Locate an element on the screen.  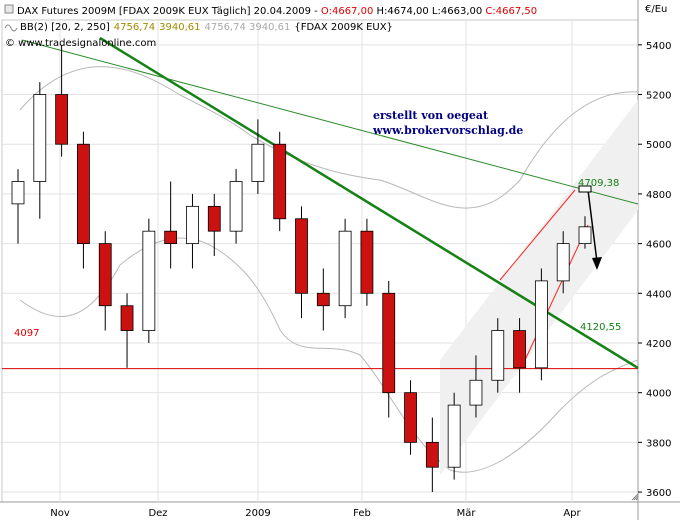
x-axis: Nov Dez 2009 Feb Mär Apr is located at coordinates (315, 513).